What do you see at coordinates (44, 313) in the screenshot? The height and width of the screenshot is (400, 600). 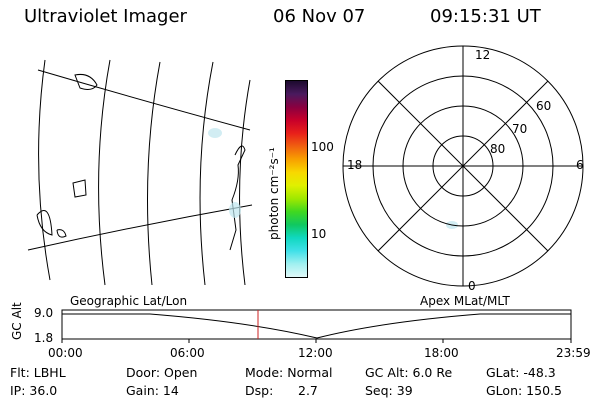 I see `timeline-y-top: 9.0` at bounding box center [44, 313].